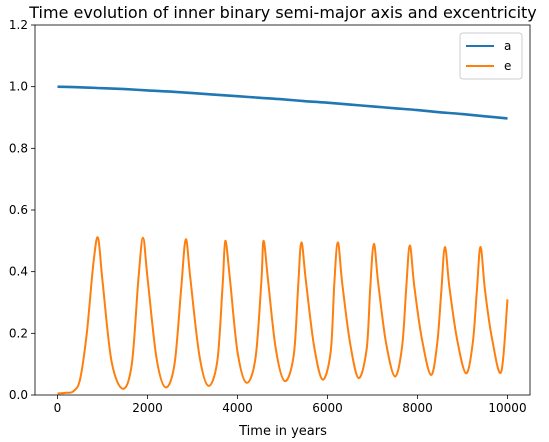  What do you see at coordinates (18, 210) in the screenshot?
I see `y-tick-label: 0.6` at bounding box center [18, 210].